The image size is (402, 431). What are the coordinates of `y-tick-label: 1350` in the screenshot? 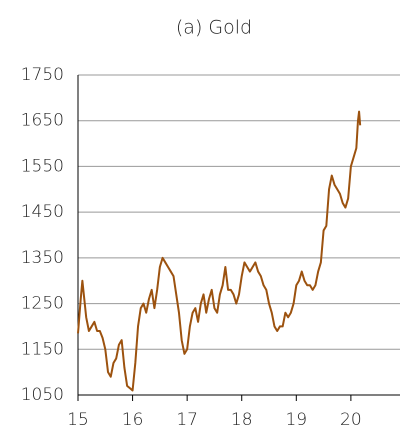 It's located at (42, 258).